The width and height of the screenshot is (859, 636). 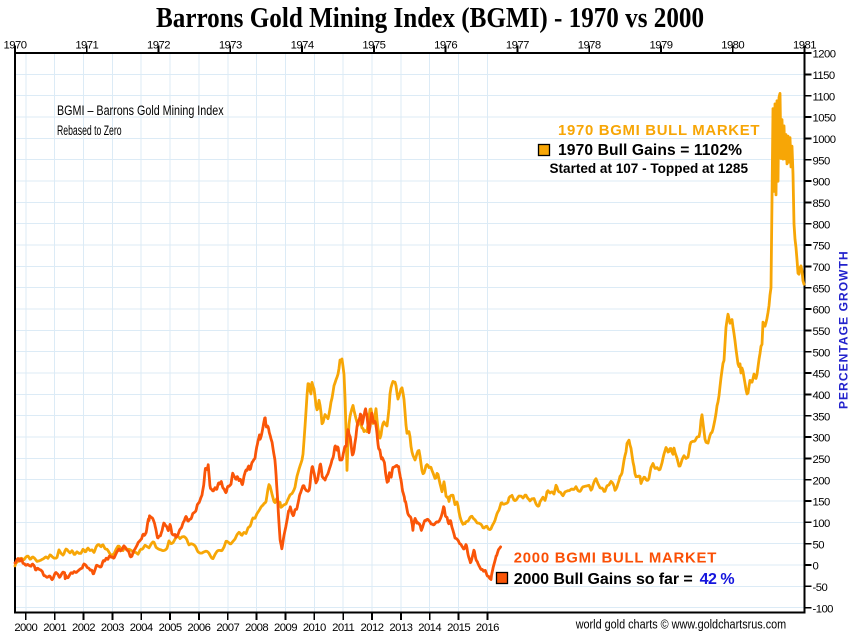 I want to click on svg-text: 1100, so click(x=824, y=97).